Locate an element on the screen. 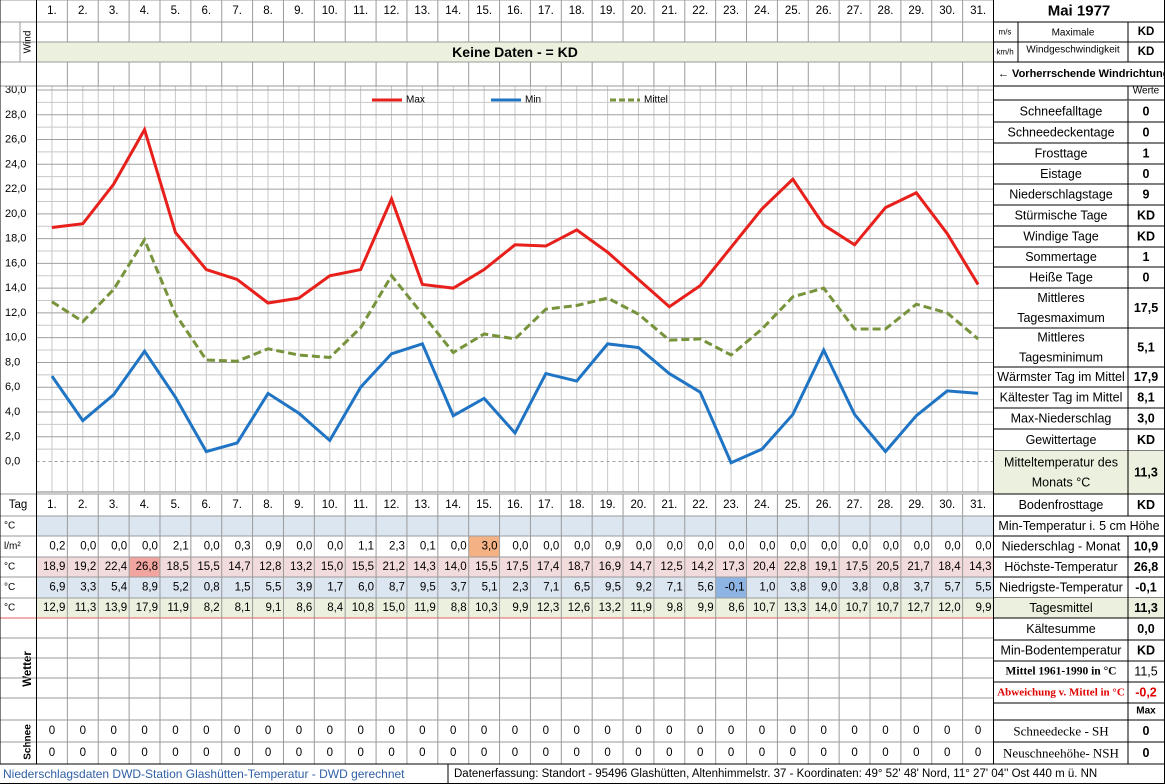 This screenshot has height=784, width=1165. cell-value: 8,2 is located at coordinates (212, 608).